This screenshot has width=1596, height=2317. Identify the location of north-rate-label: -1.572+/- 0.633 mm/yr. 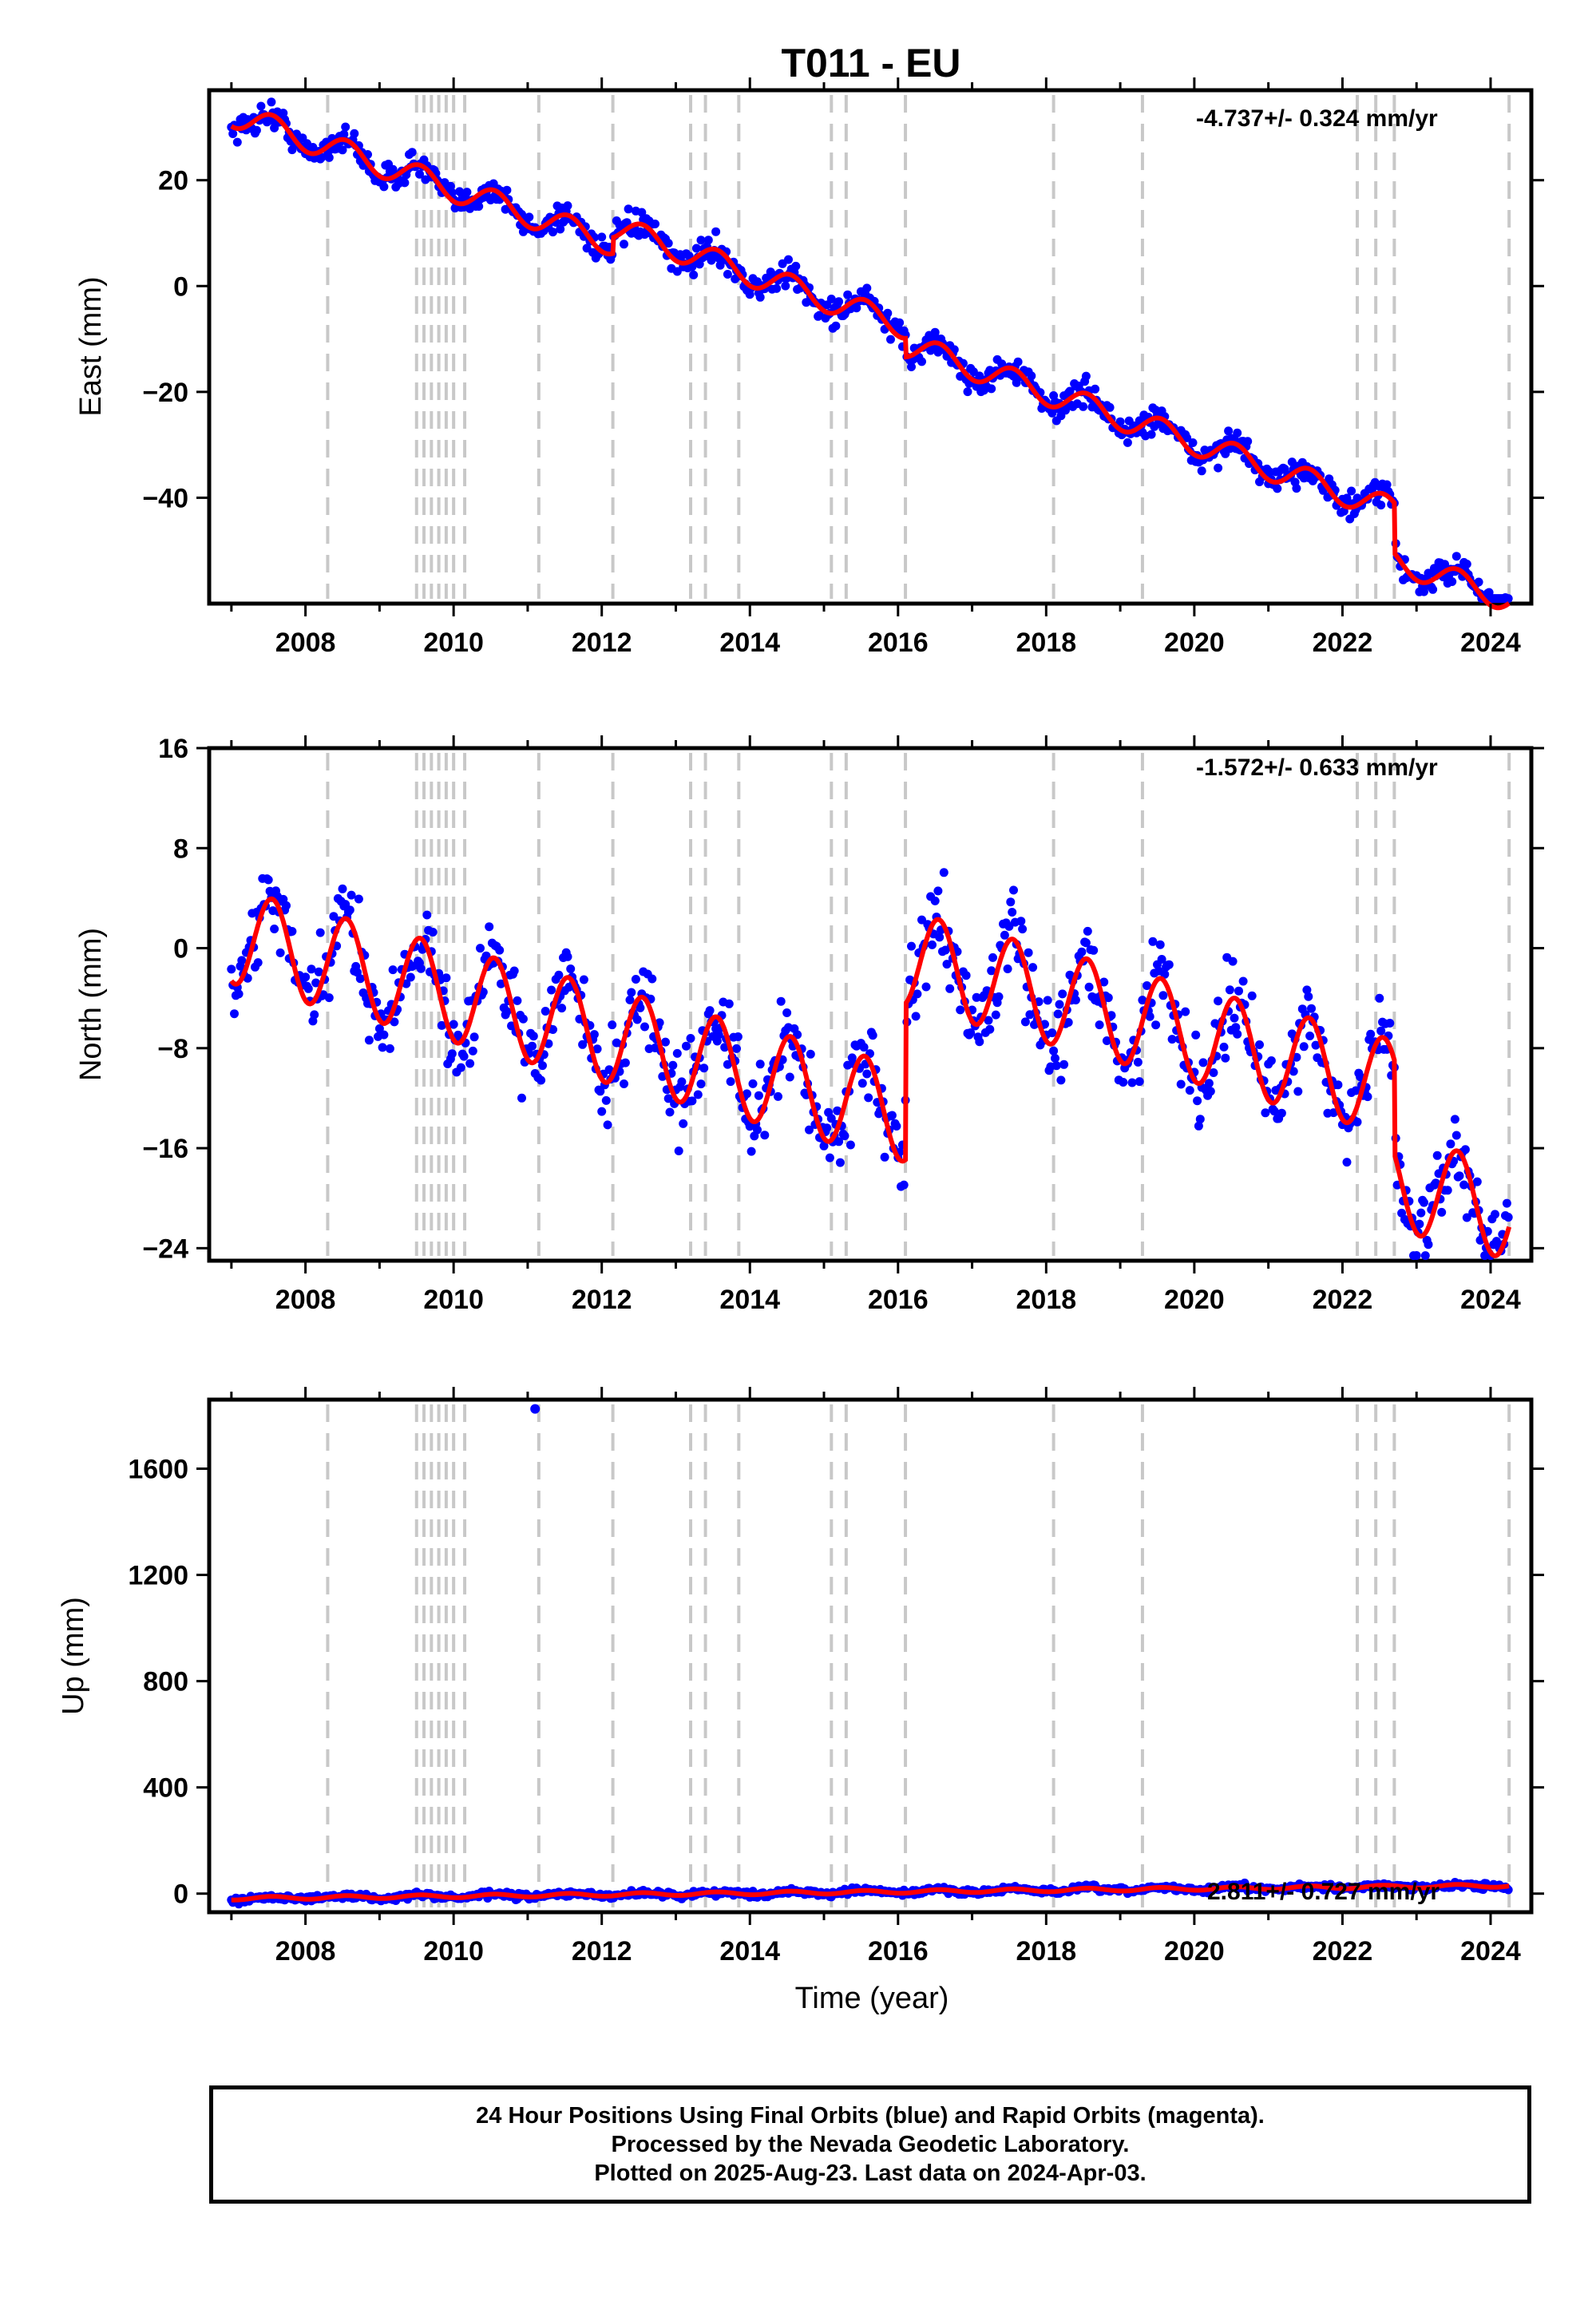
(1317, 768).